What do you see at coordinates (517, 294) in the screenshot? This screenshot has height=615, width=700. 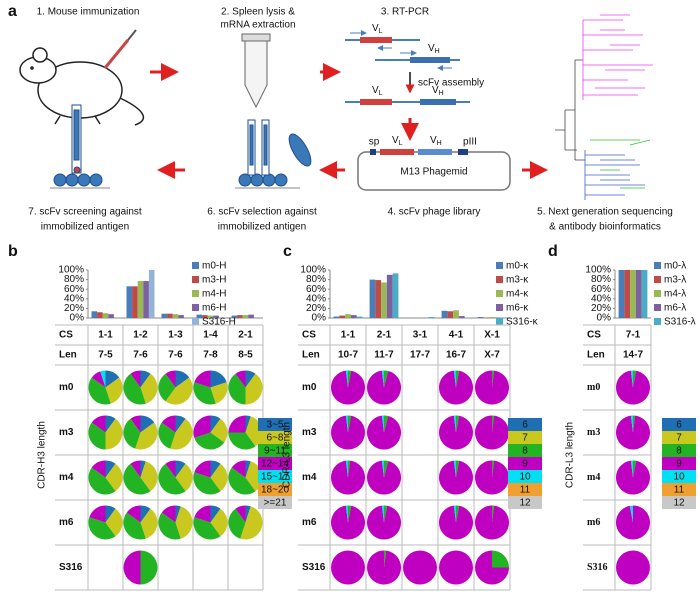 I see `legend-label: m4-κ` at bounding box center [517, 294].